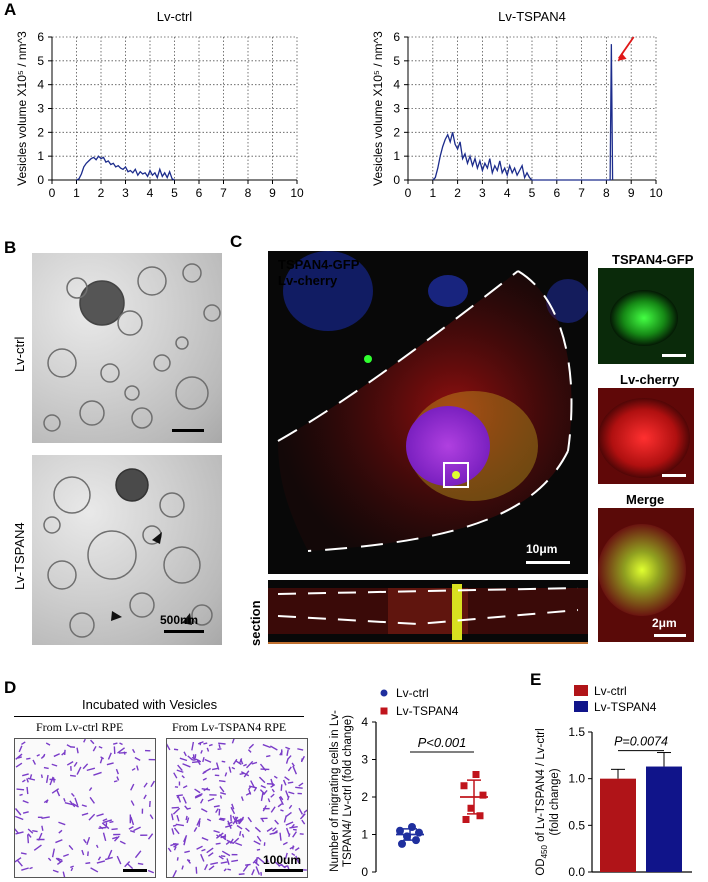  Describe the element at coordinates (19, 556) in the screenshot. I see `label-b-lv-tspan4: Lv-TSPAN4` at that location.